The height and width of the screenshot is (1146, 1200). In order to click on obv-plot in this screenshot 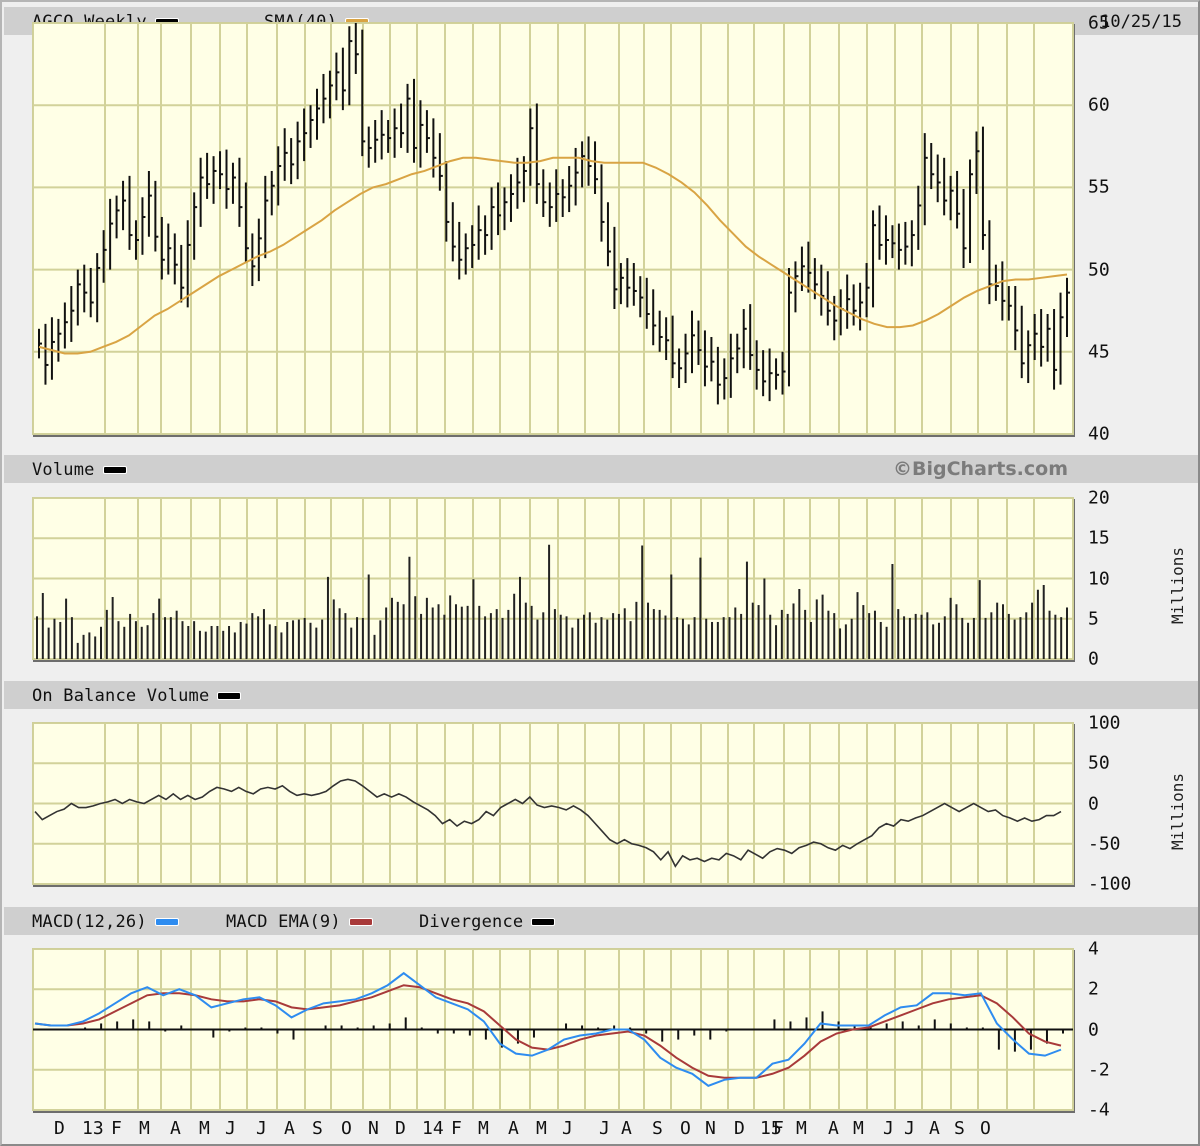, I will do `click(553, 803)`.